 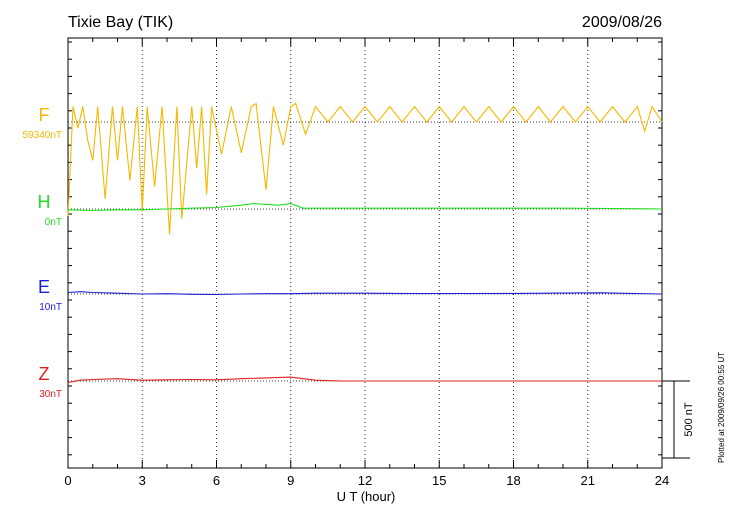 What do you see at coordinates (67, 480) in the screenshot?
I see `x-tick-label: 0` at bounding box center [67, 480].